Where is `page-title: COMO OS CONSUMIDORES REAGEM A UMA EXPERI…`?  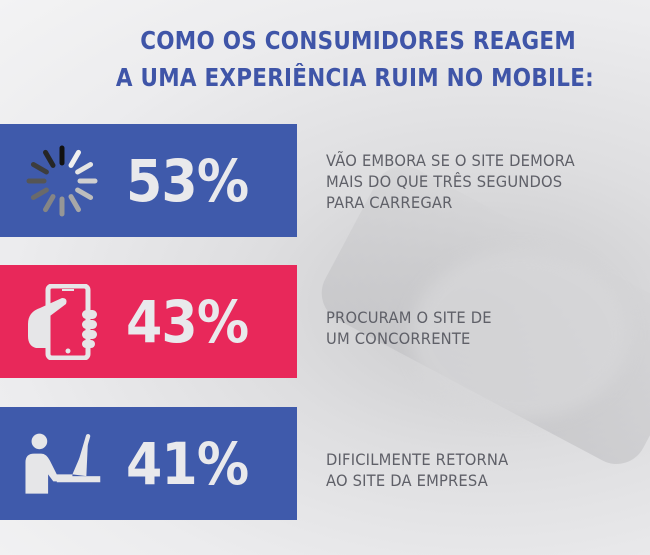
page-title: COMO OS CONSUMIDORES REAGEM A UMA EXPERI… is located at coordinates (325, 59).